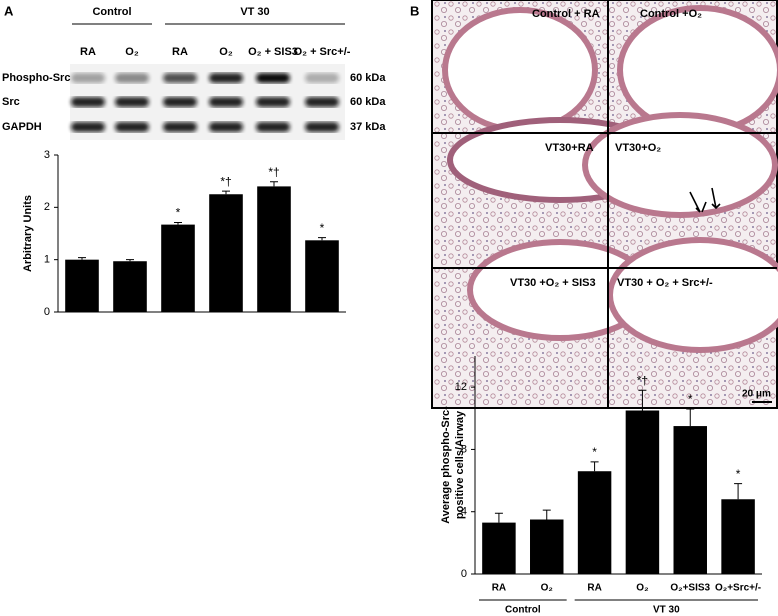  Describe the element at coordinates (738, 588) in the screenshot. I see `x-tick-label: O₂+Src+/-` at that location.